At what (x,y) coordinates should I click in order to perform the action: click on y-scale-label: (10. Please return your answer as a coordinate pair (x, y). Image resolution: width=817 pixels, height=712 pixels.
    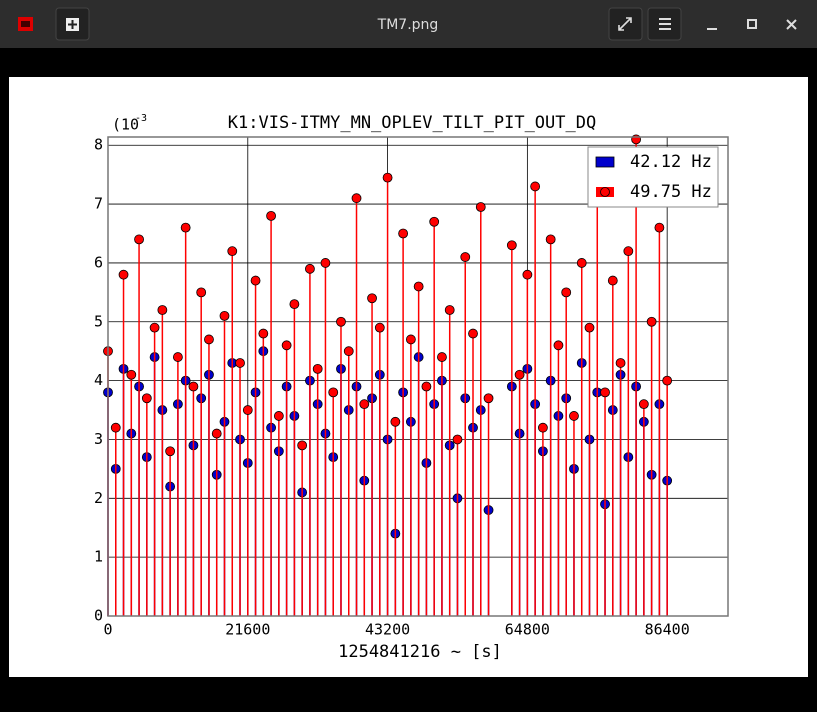
    Looking at the image, I should click on (125, 125).